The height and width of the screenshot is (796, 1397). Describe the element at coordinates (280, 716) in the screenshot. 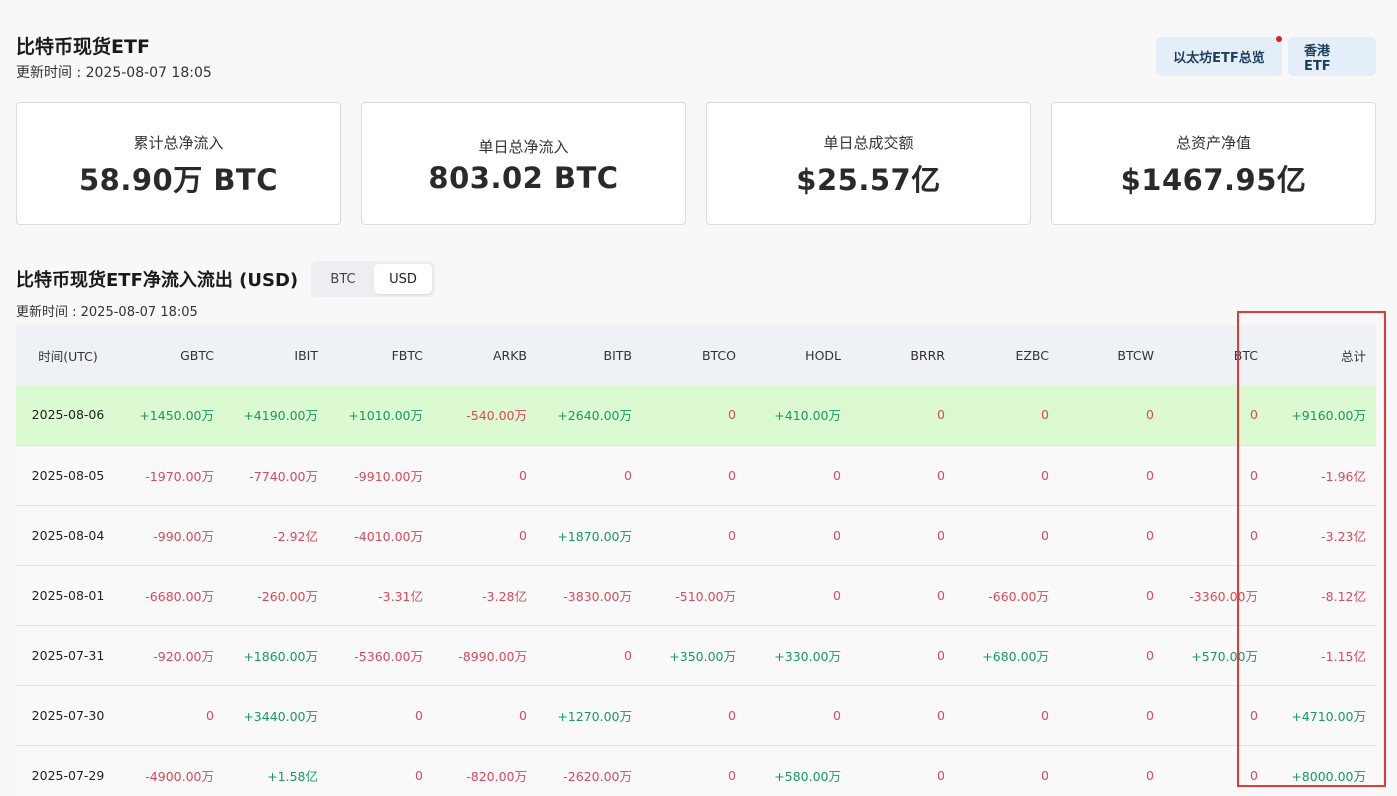

I see `flow-cell: +3440.00万` at that location.